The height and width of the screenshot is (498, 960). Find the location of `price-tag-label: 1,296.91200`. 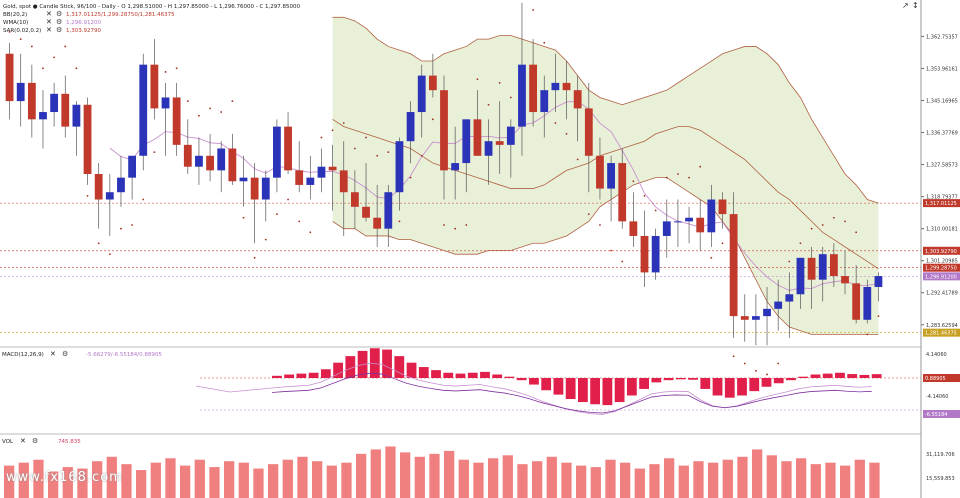

price-tag-label: 1,296.91200 is located at coordinates (941, 277).